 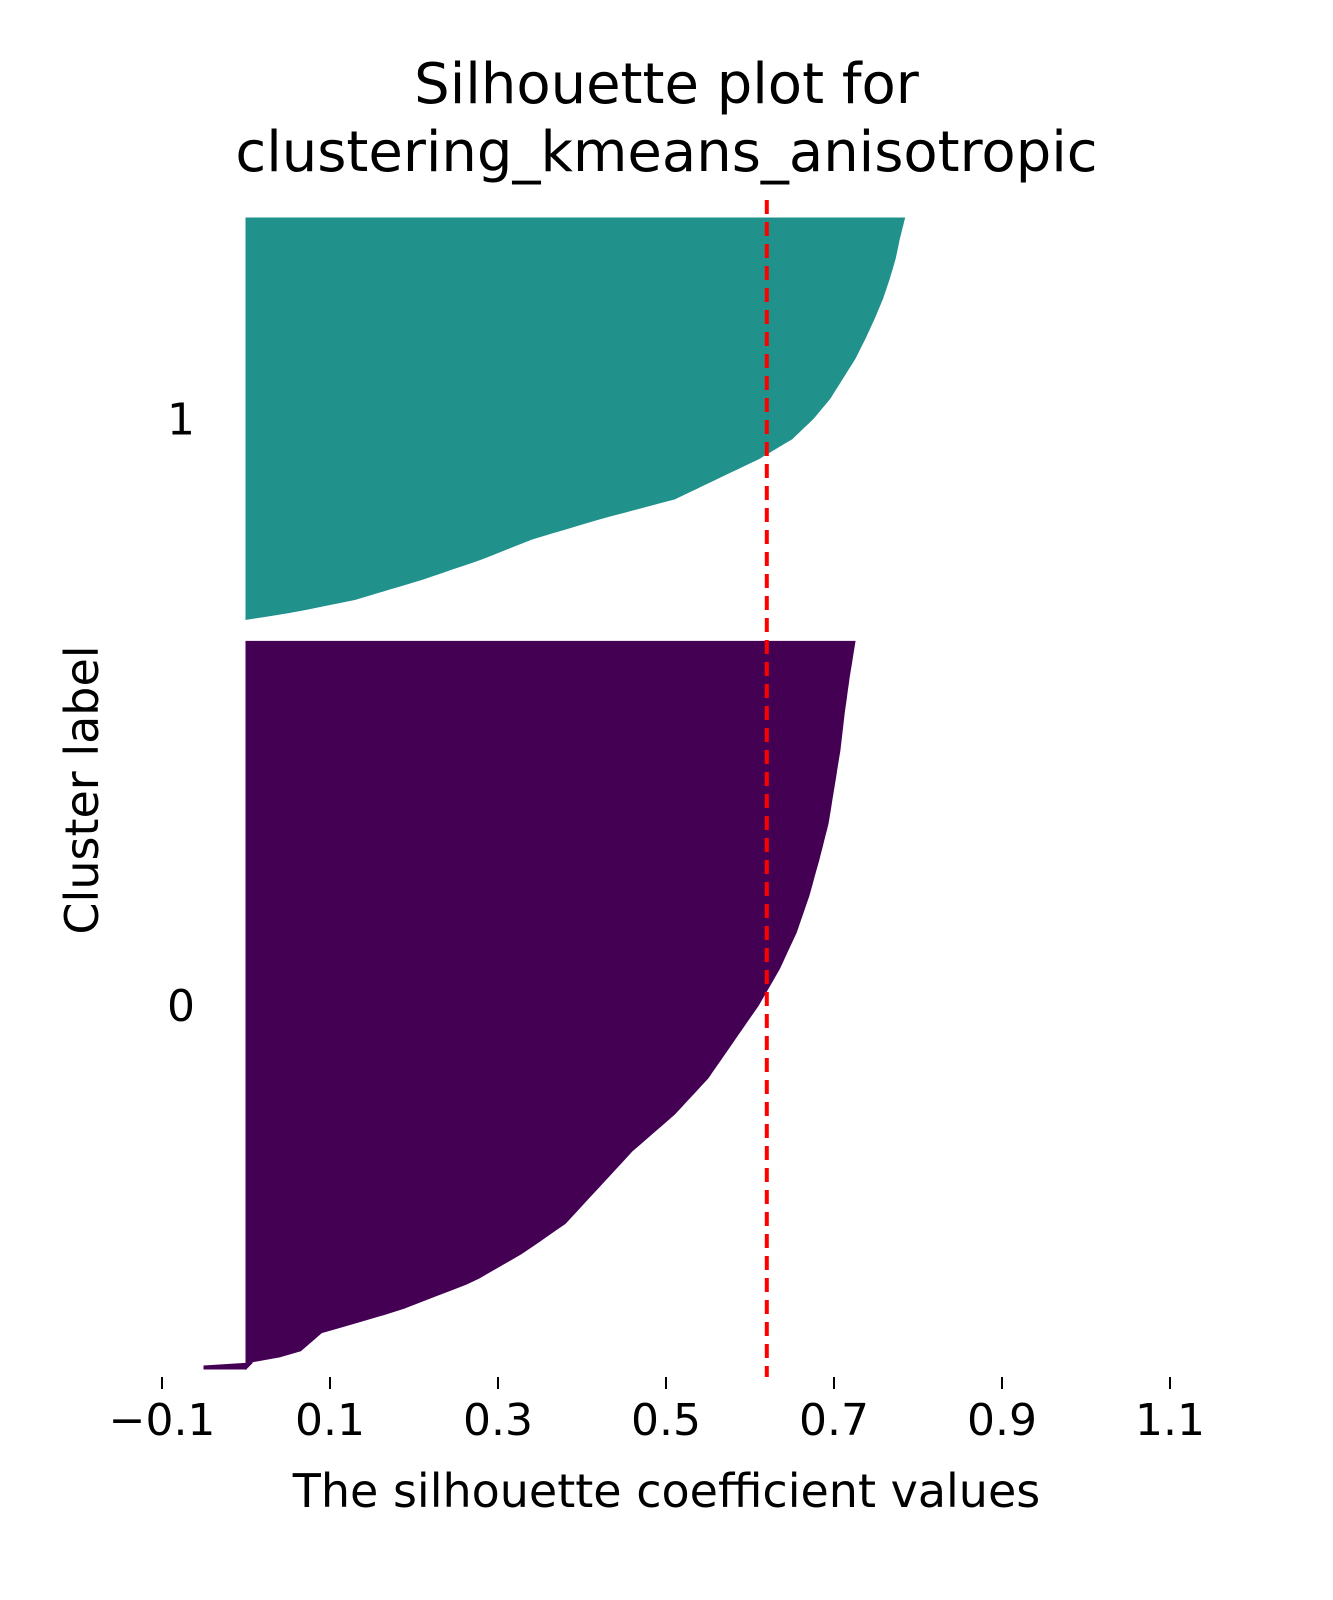 What do you see at coordinates (834, 1420) in the screenshot?
I see `x-tick-label: 0.7` at bounding box center [834, 1420].